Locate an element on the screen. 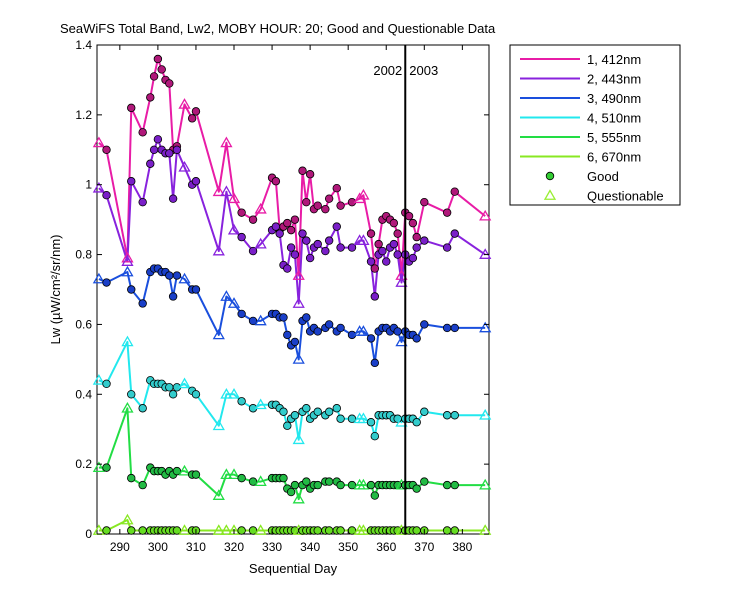 This screenshot has height=600, width=750. legend-marker-good is located at coordinates (550, 176).